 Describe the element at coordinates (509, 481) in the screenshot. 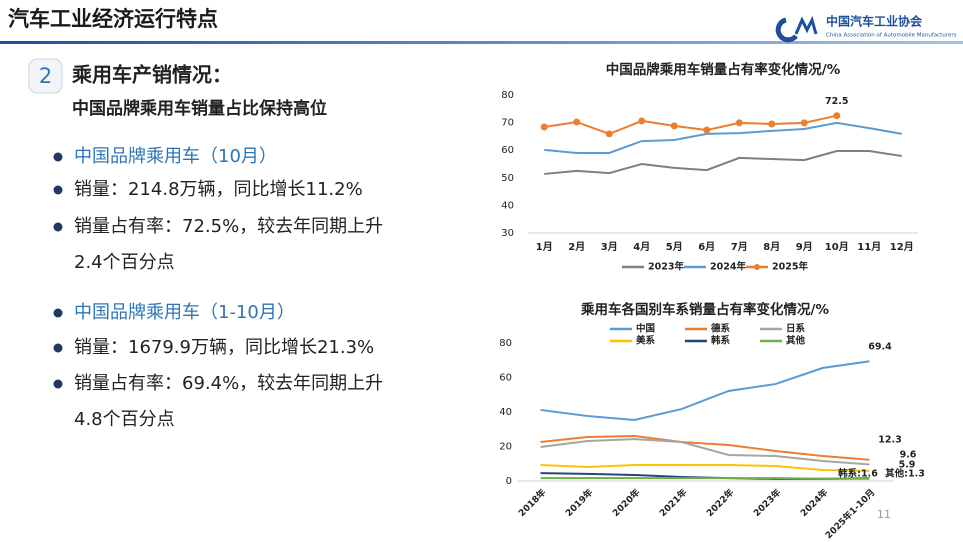

I see `y-tick-label: 0` at that location.